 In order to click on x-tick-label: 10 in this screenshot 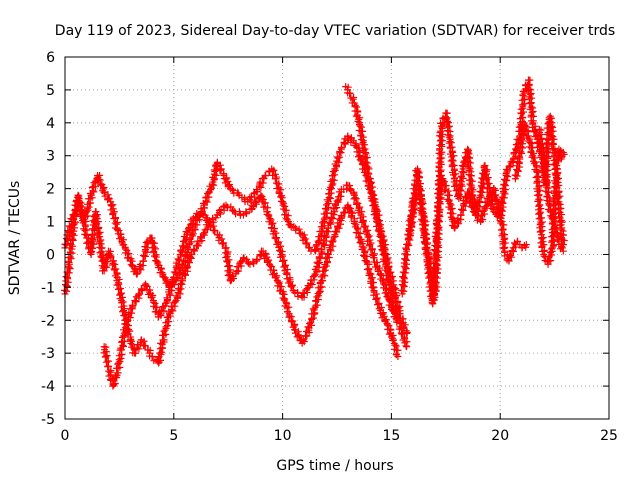, I will do `click(283, 436)`.